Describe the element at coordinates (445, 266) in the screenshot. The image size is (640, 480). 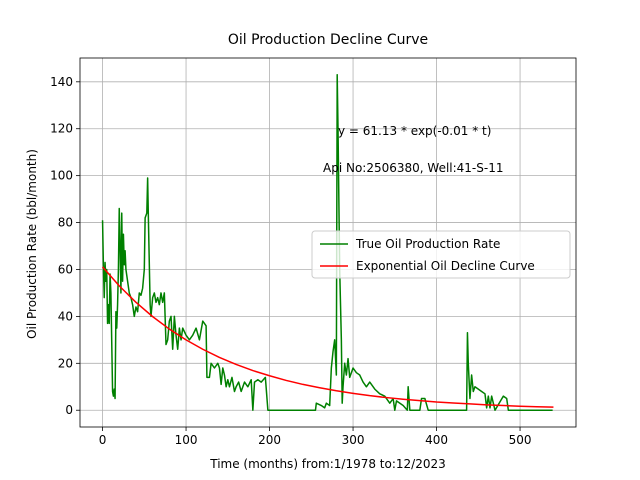
I see `legend-label: Exponential Oil Decline Curve` at that location.